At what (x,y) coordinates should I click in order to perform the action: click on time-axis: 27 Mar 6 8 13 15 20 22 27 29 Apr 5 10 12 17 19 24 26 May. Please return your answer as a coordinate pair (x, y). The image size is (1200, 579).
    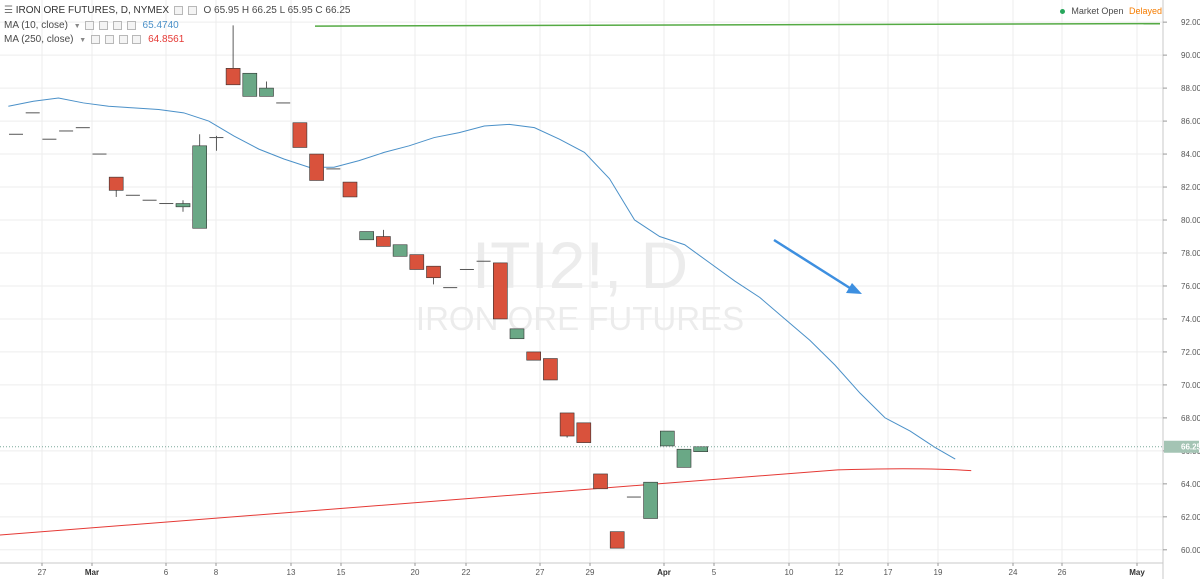
    Looking at the image, I should click on (581, 569).